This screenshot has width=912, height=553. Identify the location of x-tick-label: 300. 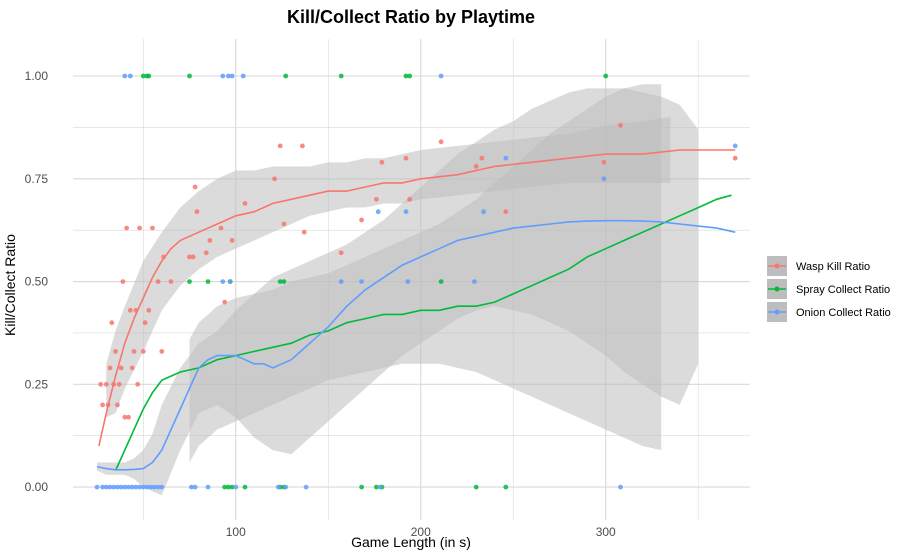
(606, 532).